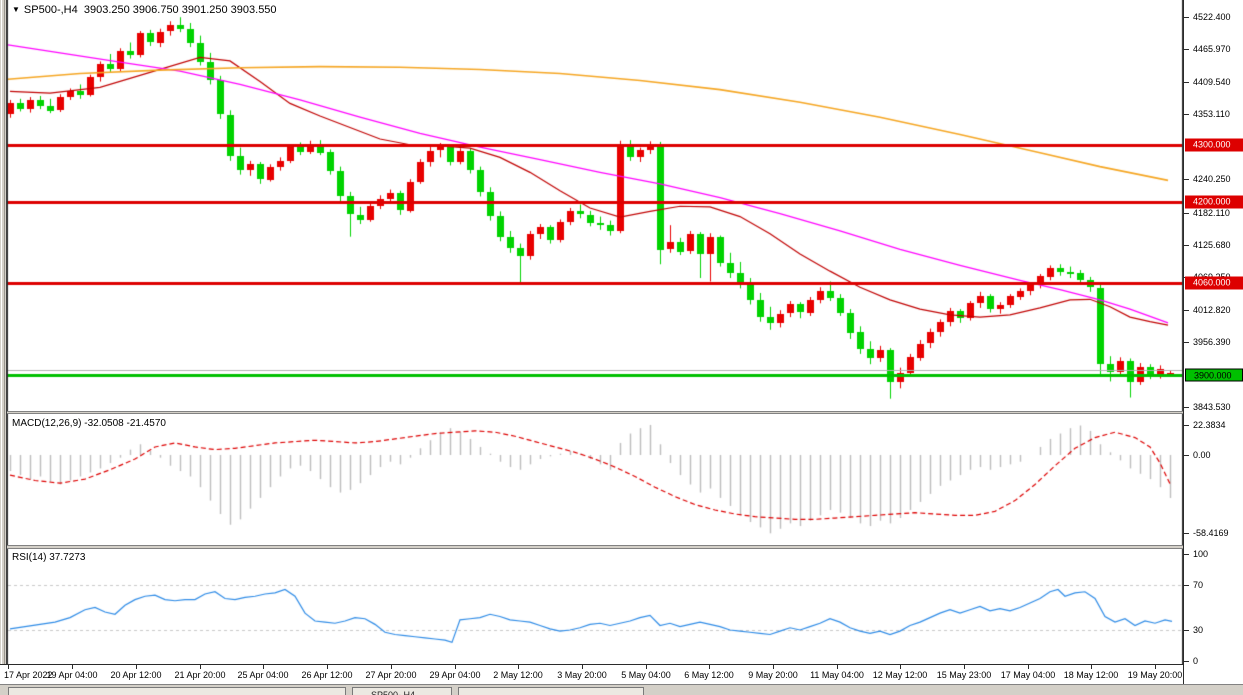  Describe the element at coordinates (621, 547) in the screenshot. I see `pane-splitter-rsi` at that location.